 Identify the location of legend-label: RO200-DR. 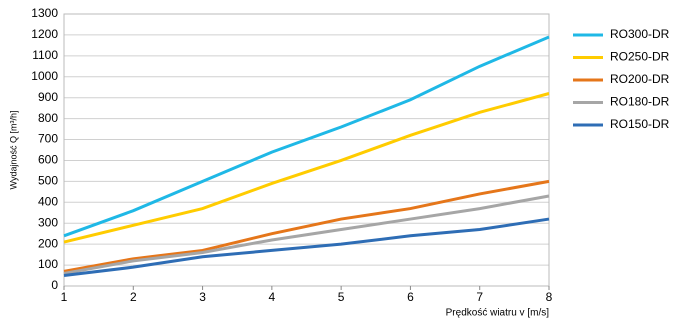
(640, 79).